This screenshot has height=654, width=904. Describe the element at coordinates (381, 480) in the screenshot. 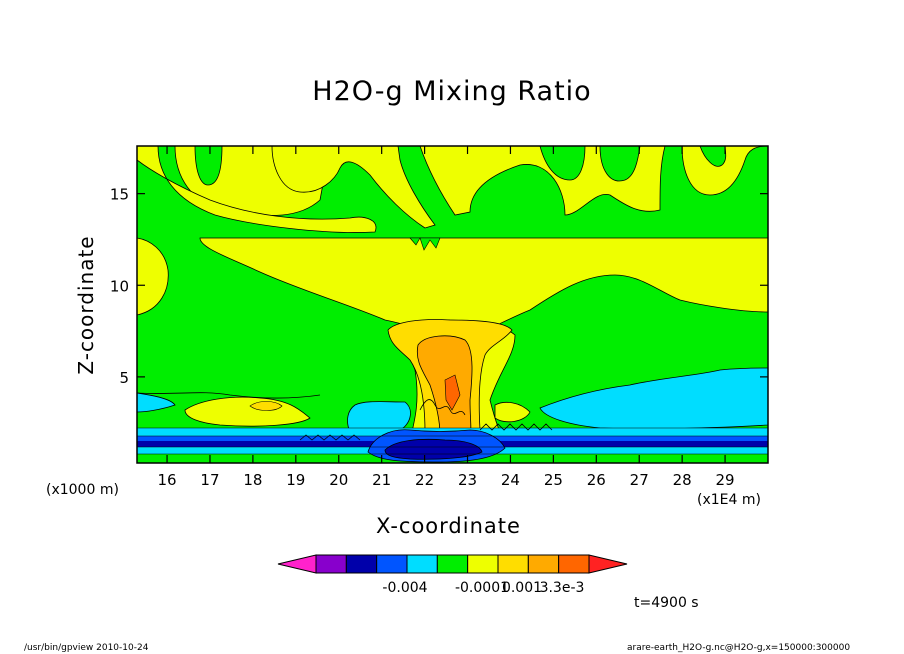

I see `x-tick-label: 21` at that location.